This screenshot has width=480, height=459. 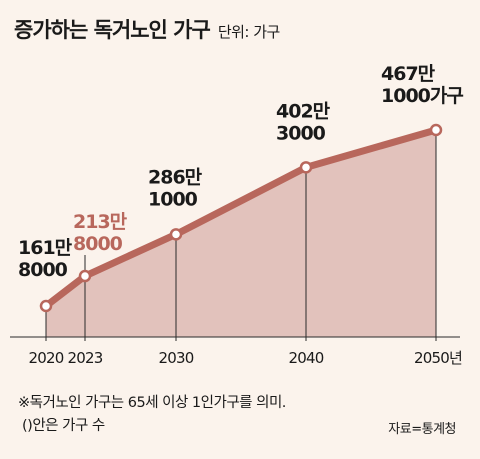 I want to click on point-label: 402만, so click(x=303, y=111).